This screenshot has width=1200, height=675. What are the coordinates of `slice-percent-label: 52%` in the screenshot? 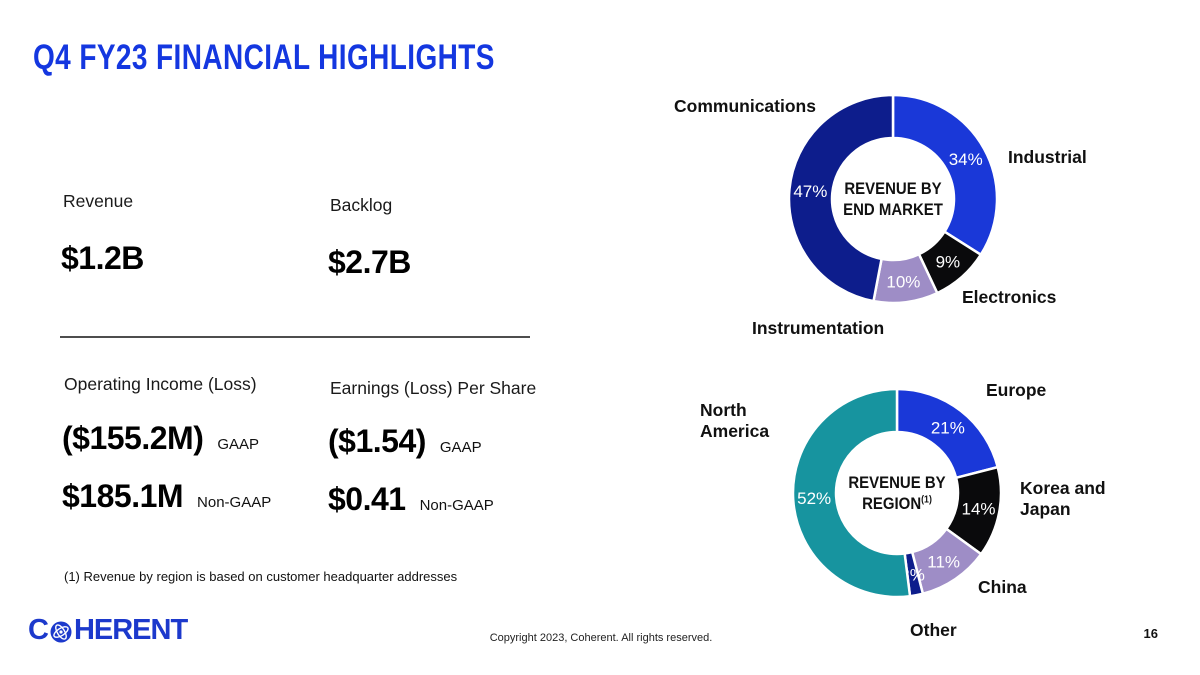 It's located at (814, 498).